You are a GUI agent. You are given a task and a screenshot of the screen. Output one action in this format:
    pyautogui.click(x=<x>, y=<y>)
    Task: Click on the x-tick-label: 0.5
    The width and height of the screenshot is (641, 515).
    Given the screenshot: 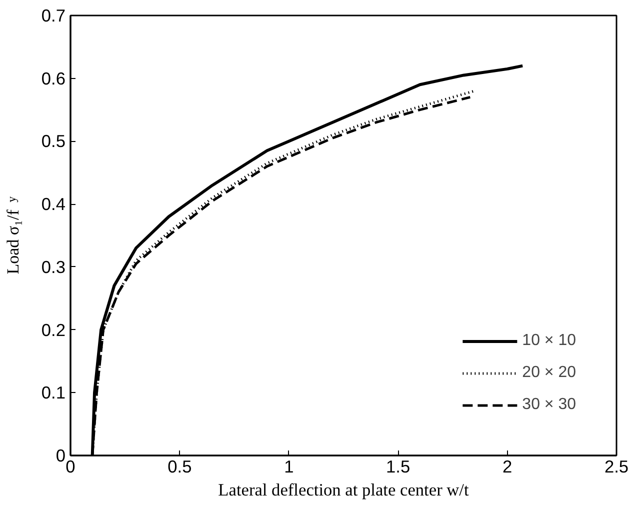 What is the action you would take?
    pyautogui.click(x=180, y=466)
    